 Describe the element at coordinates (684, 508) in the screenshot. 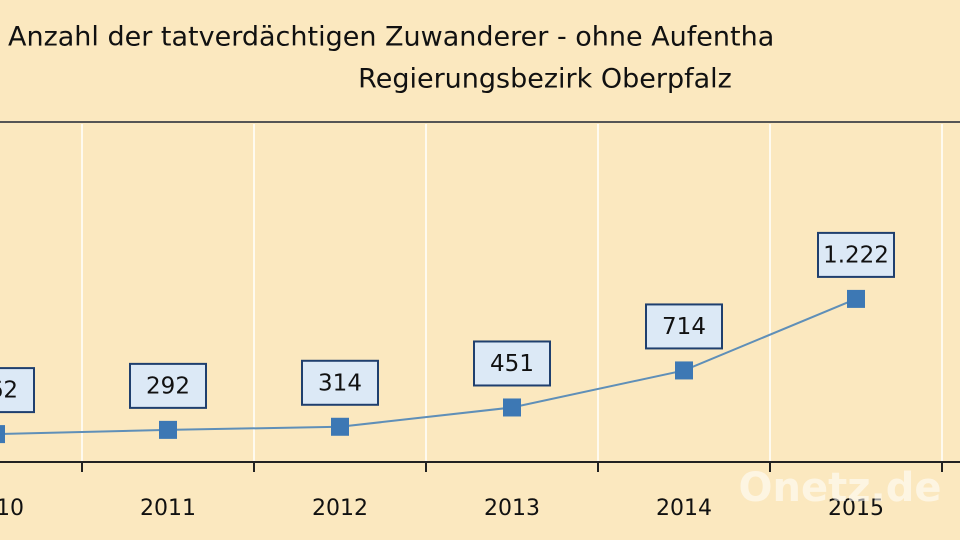

I see `x-tick-label: 2014` at that location.